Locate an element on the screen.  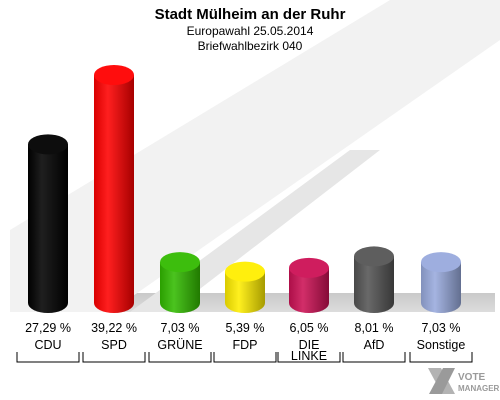
category-label: GRÜNE is located at coordinates (179, 345).